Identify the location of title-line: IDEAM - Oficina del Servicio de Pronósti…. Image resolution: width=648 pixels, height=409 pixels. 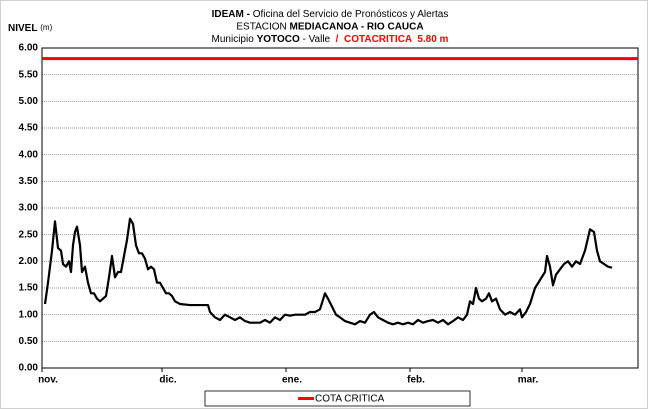
(330, 14).